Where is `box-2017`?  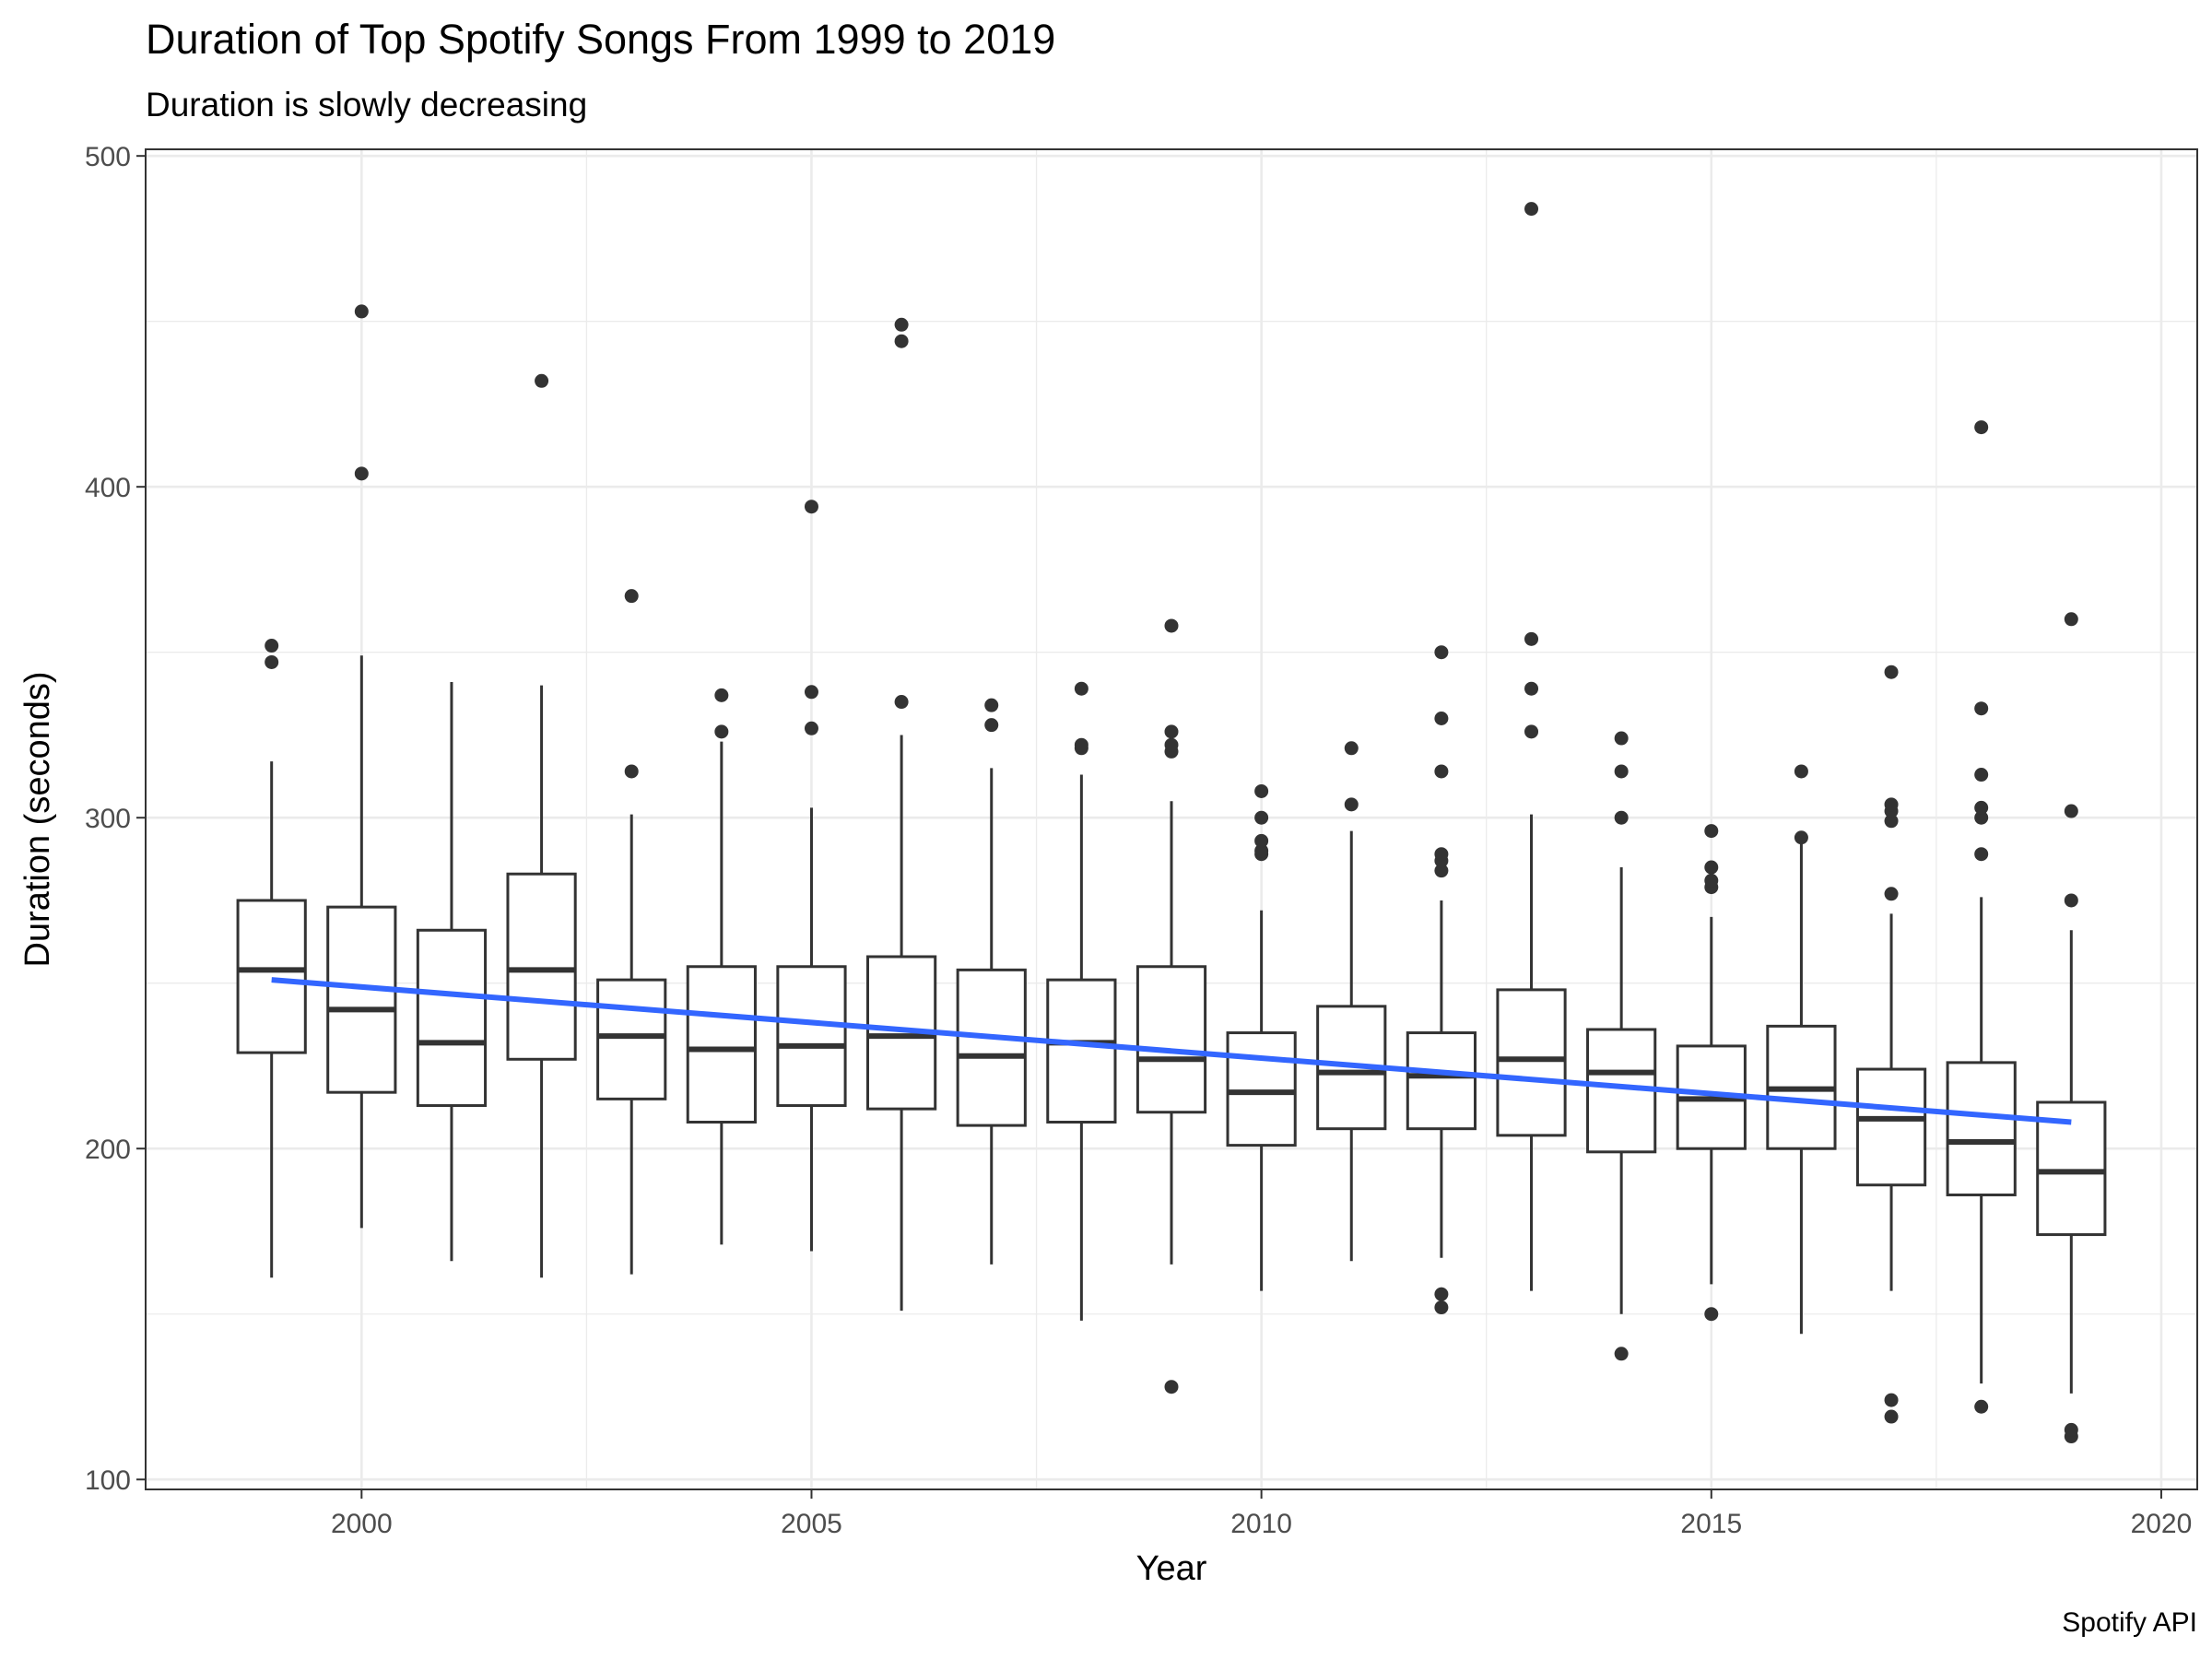
box-2017 is located at coordinates (1891, 1102).